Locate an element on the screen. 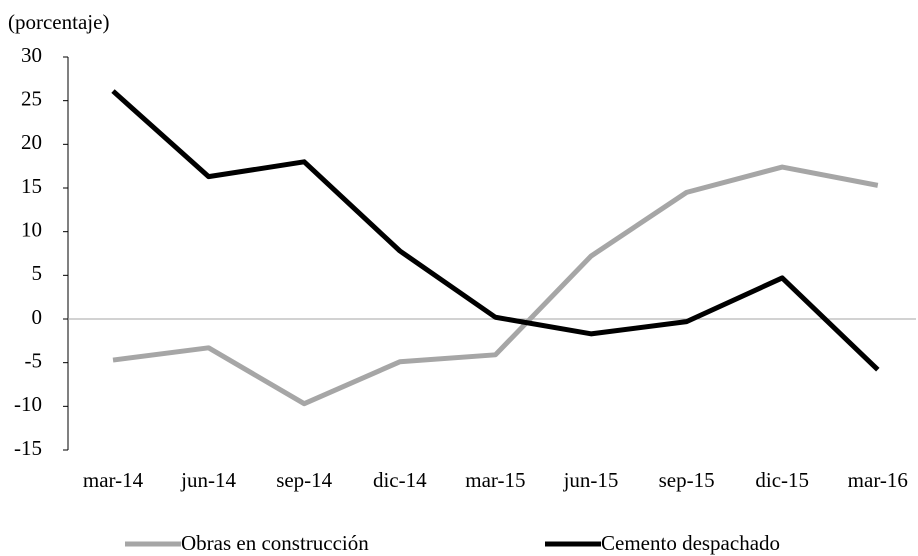 Image resolution: width=918 pixels, height=556 pixels. x-tick-label: jun-14 is located at coordinates (208, 480).